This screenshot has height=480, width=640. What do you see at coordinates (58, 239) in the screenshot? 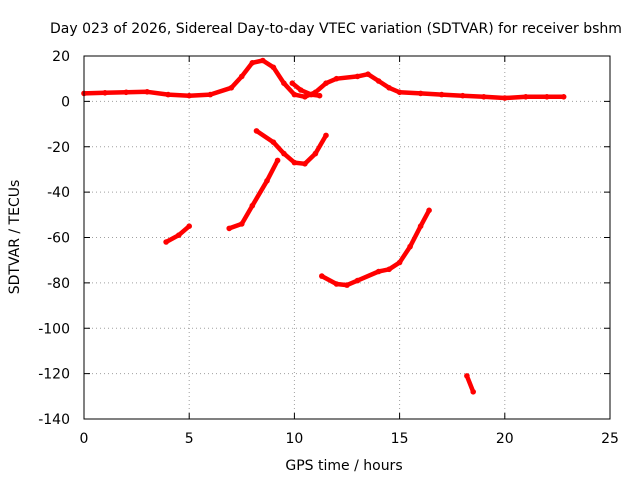
I see `y-tick-label: -60` at bounding box center [58, 239].